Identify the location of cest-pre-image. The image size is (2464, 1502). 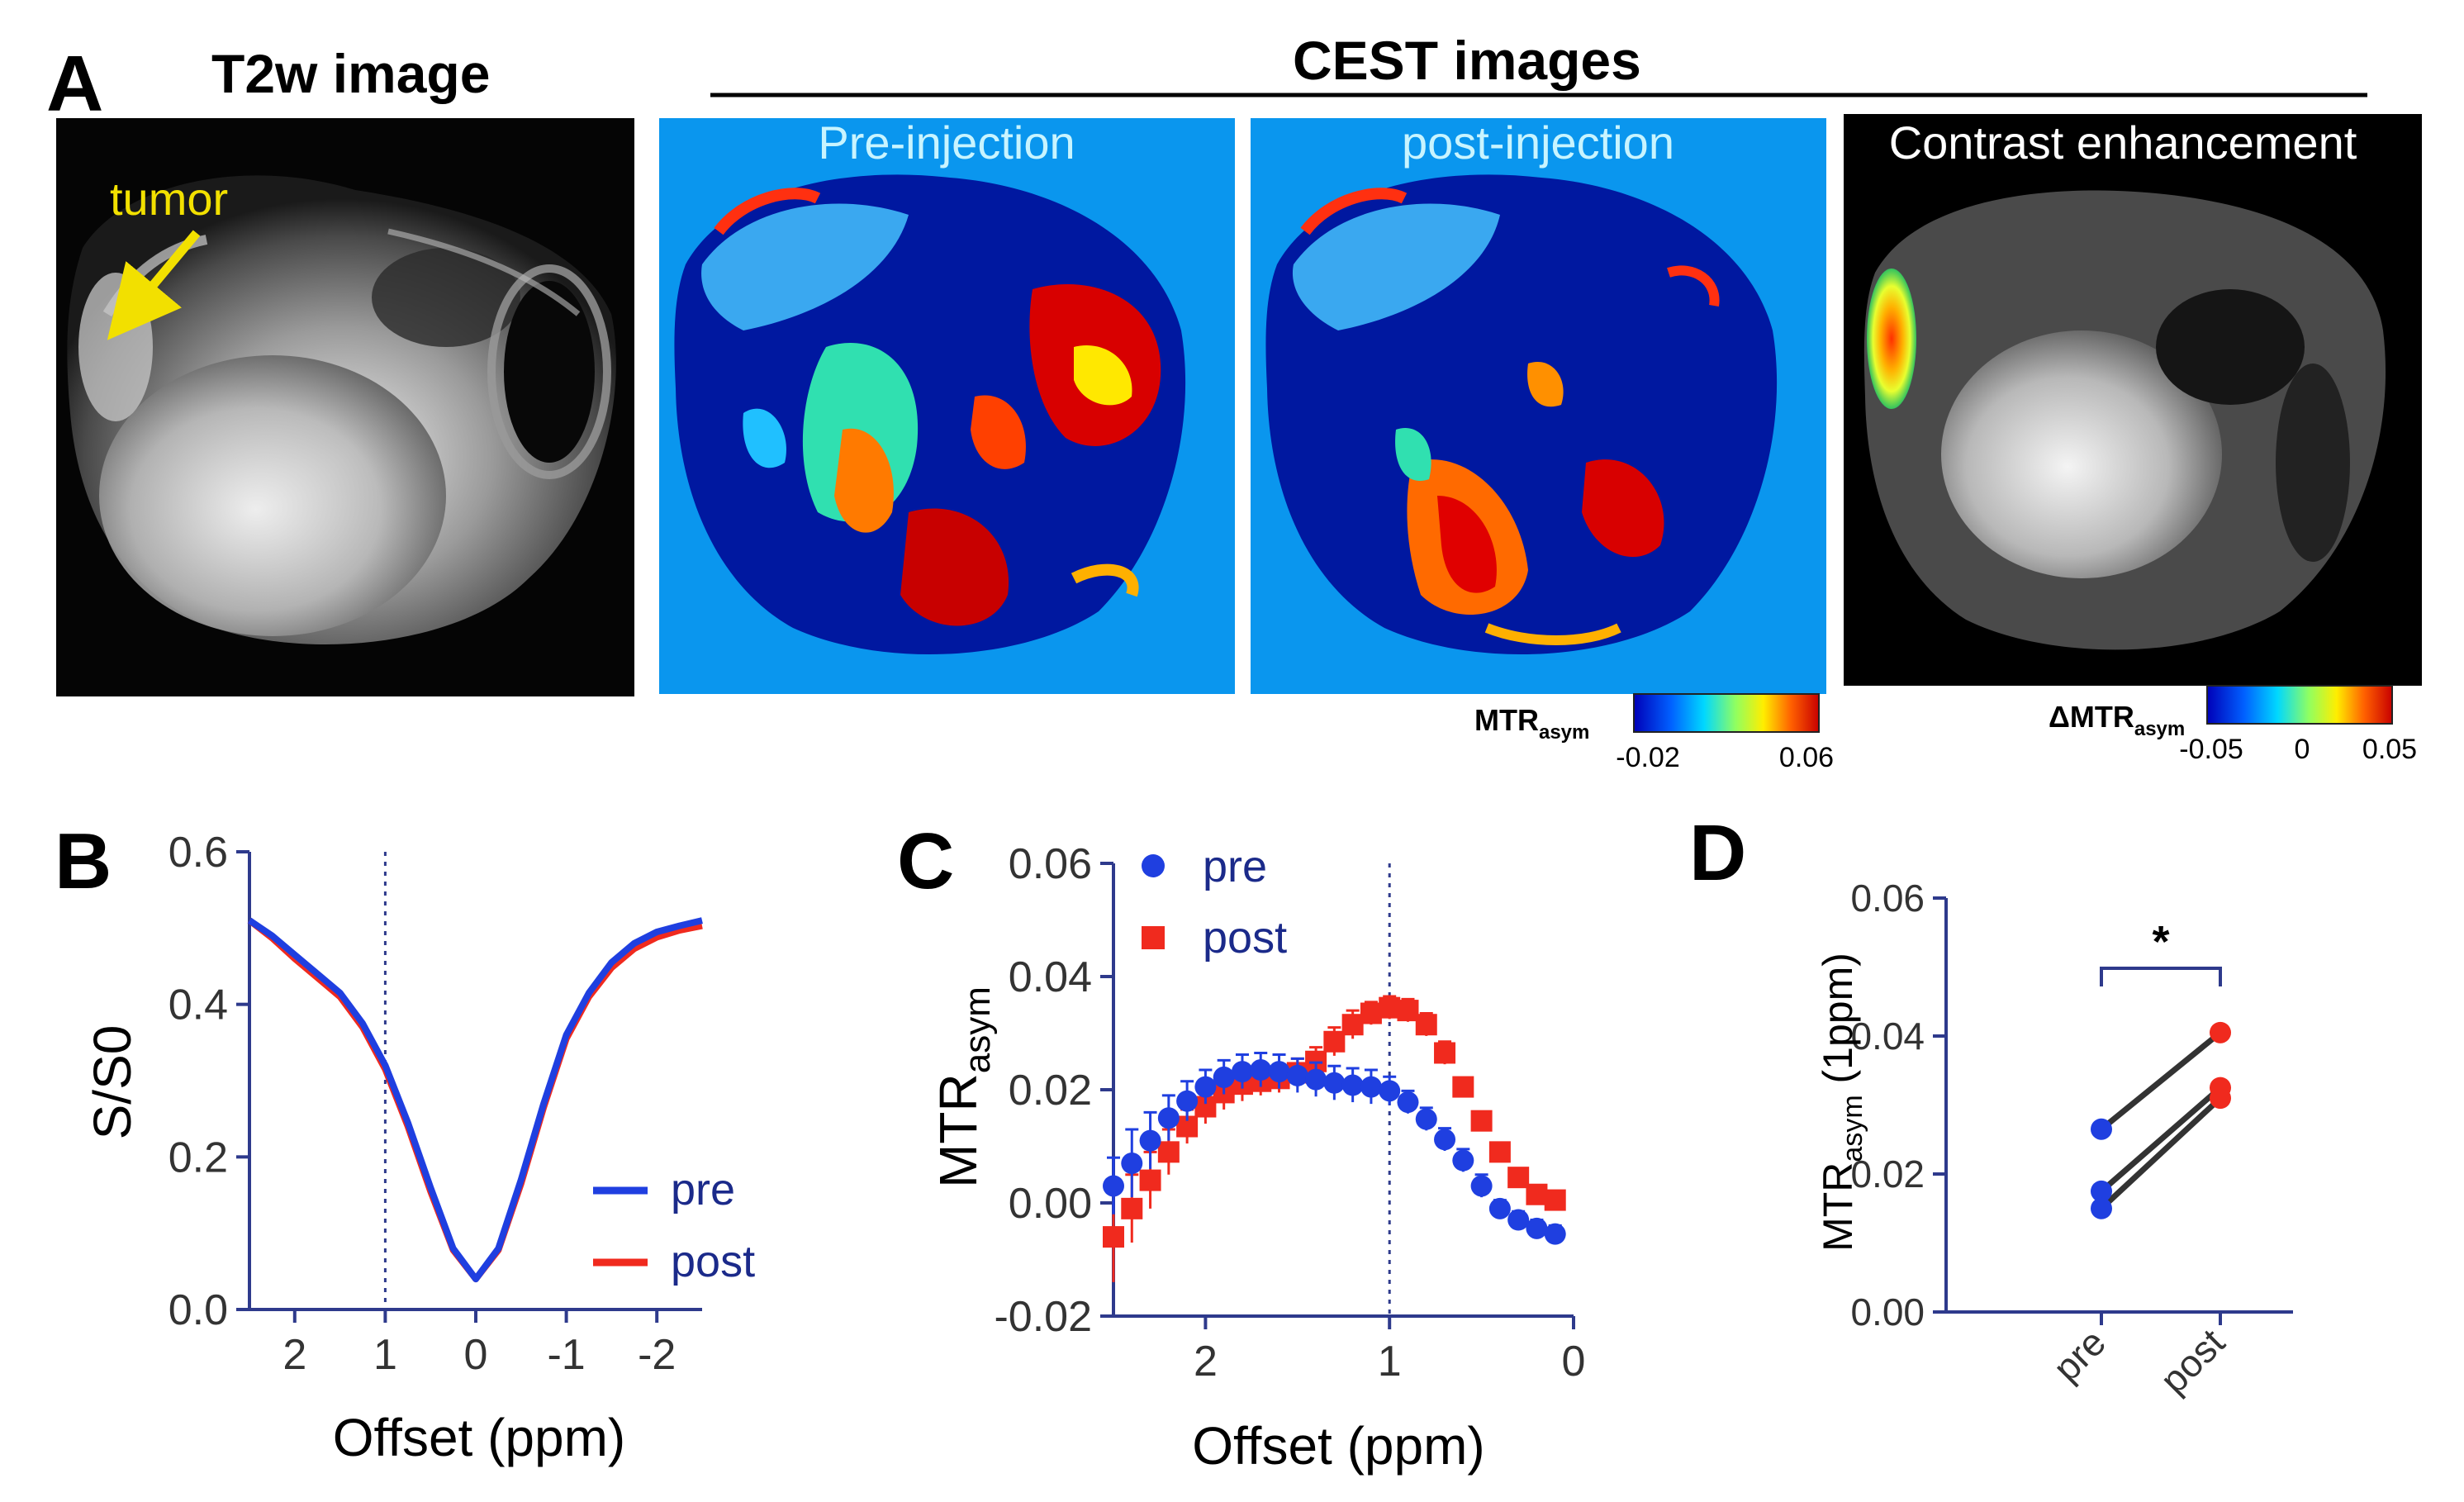
(947, 406).